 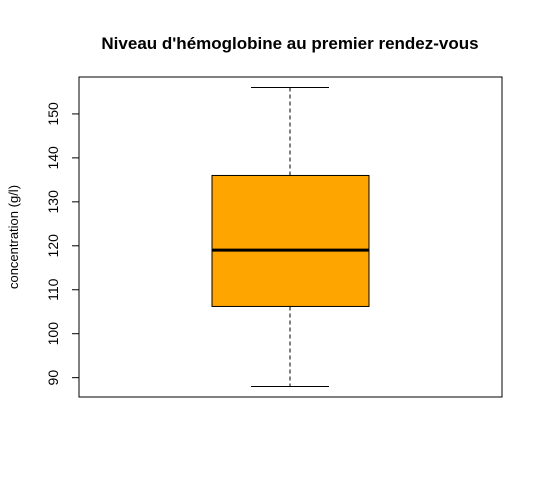 I want to click on y-tick-label: 130, so click(x=53, y=202).